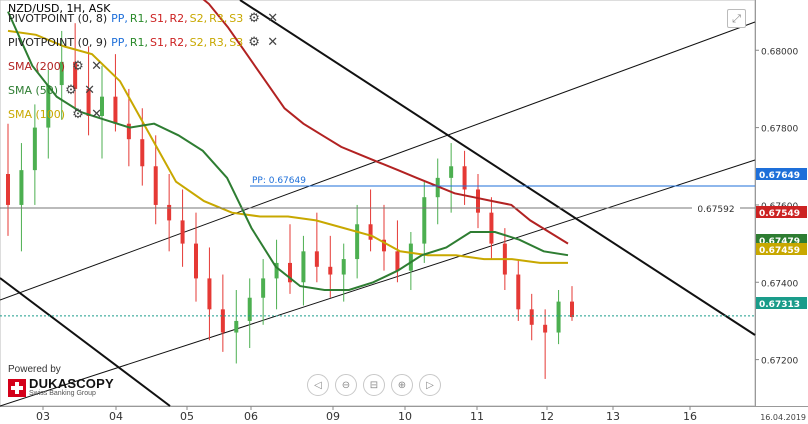 This screenshot has width=808, height=424. What do you see at coordinates (251, 416) in the screenshot?
I see `x-tick-label: 06` at bounding box center [251, 416].